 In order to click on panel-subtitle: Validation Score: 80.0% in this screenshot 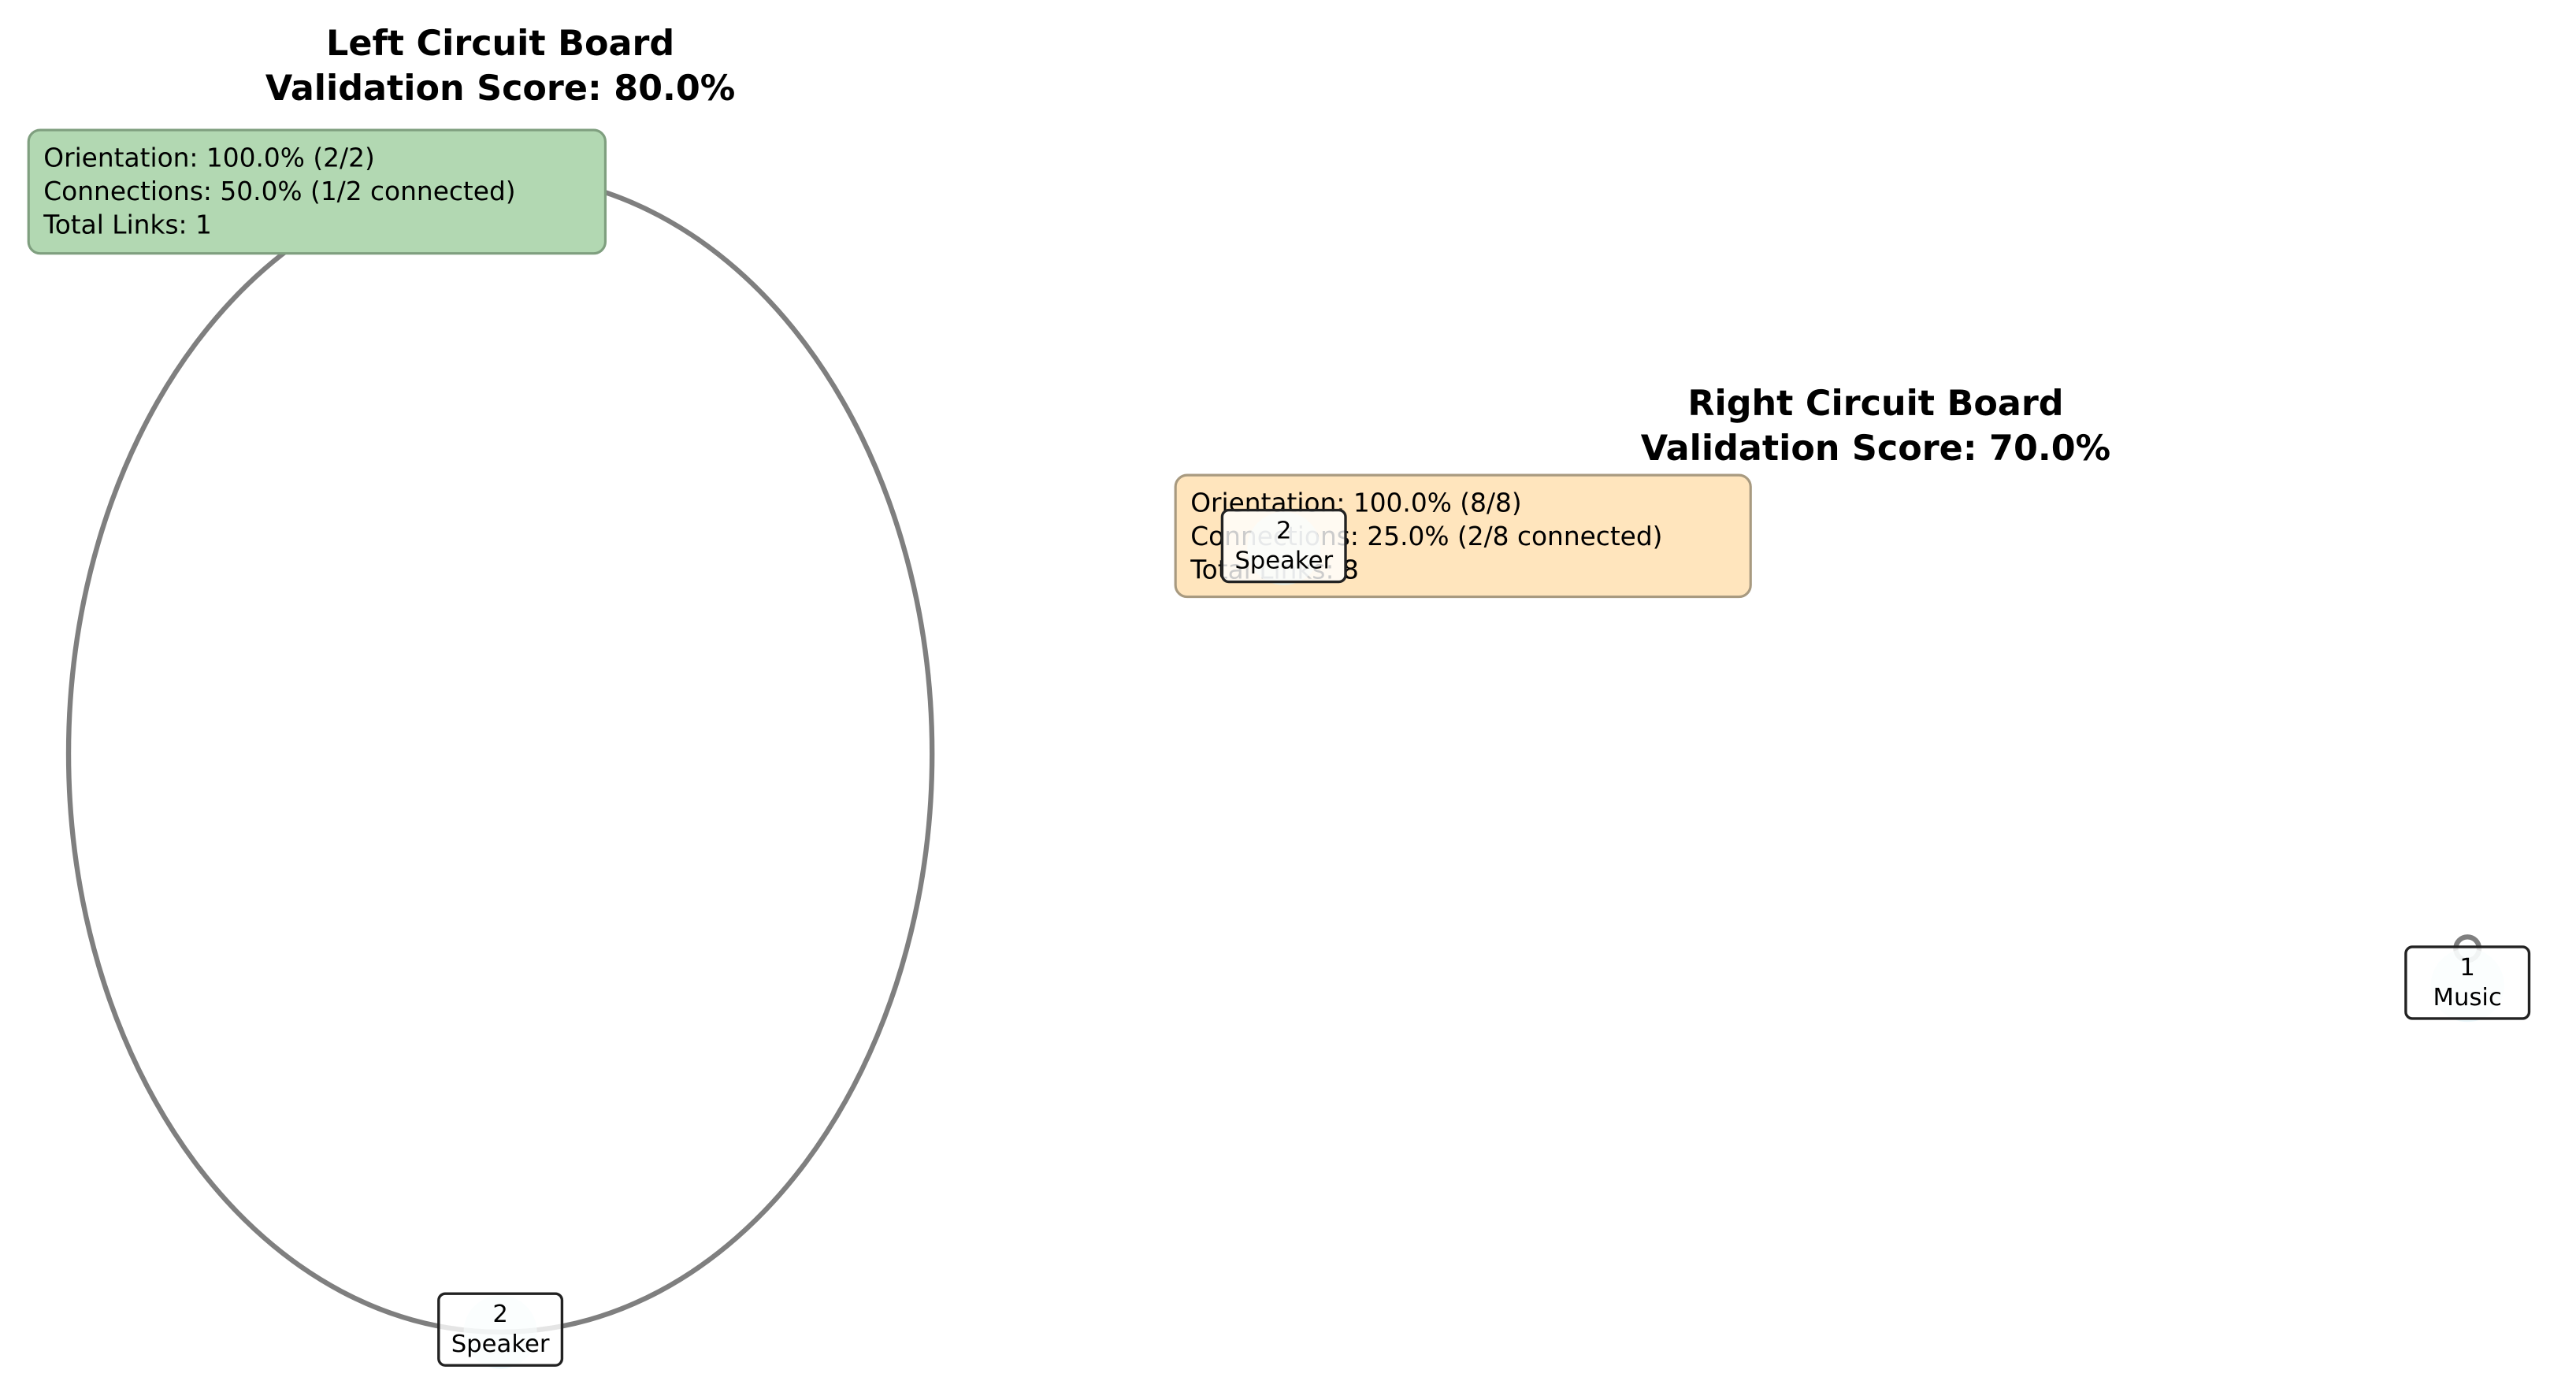, I will do `click(500, 89)`.